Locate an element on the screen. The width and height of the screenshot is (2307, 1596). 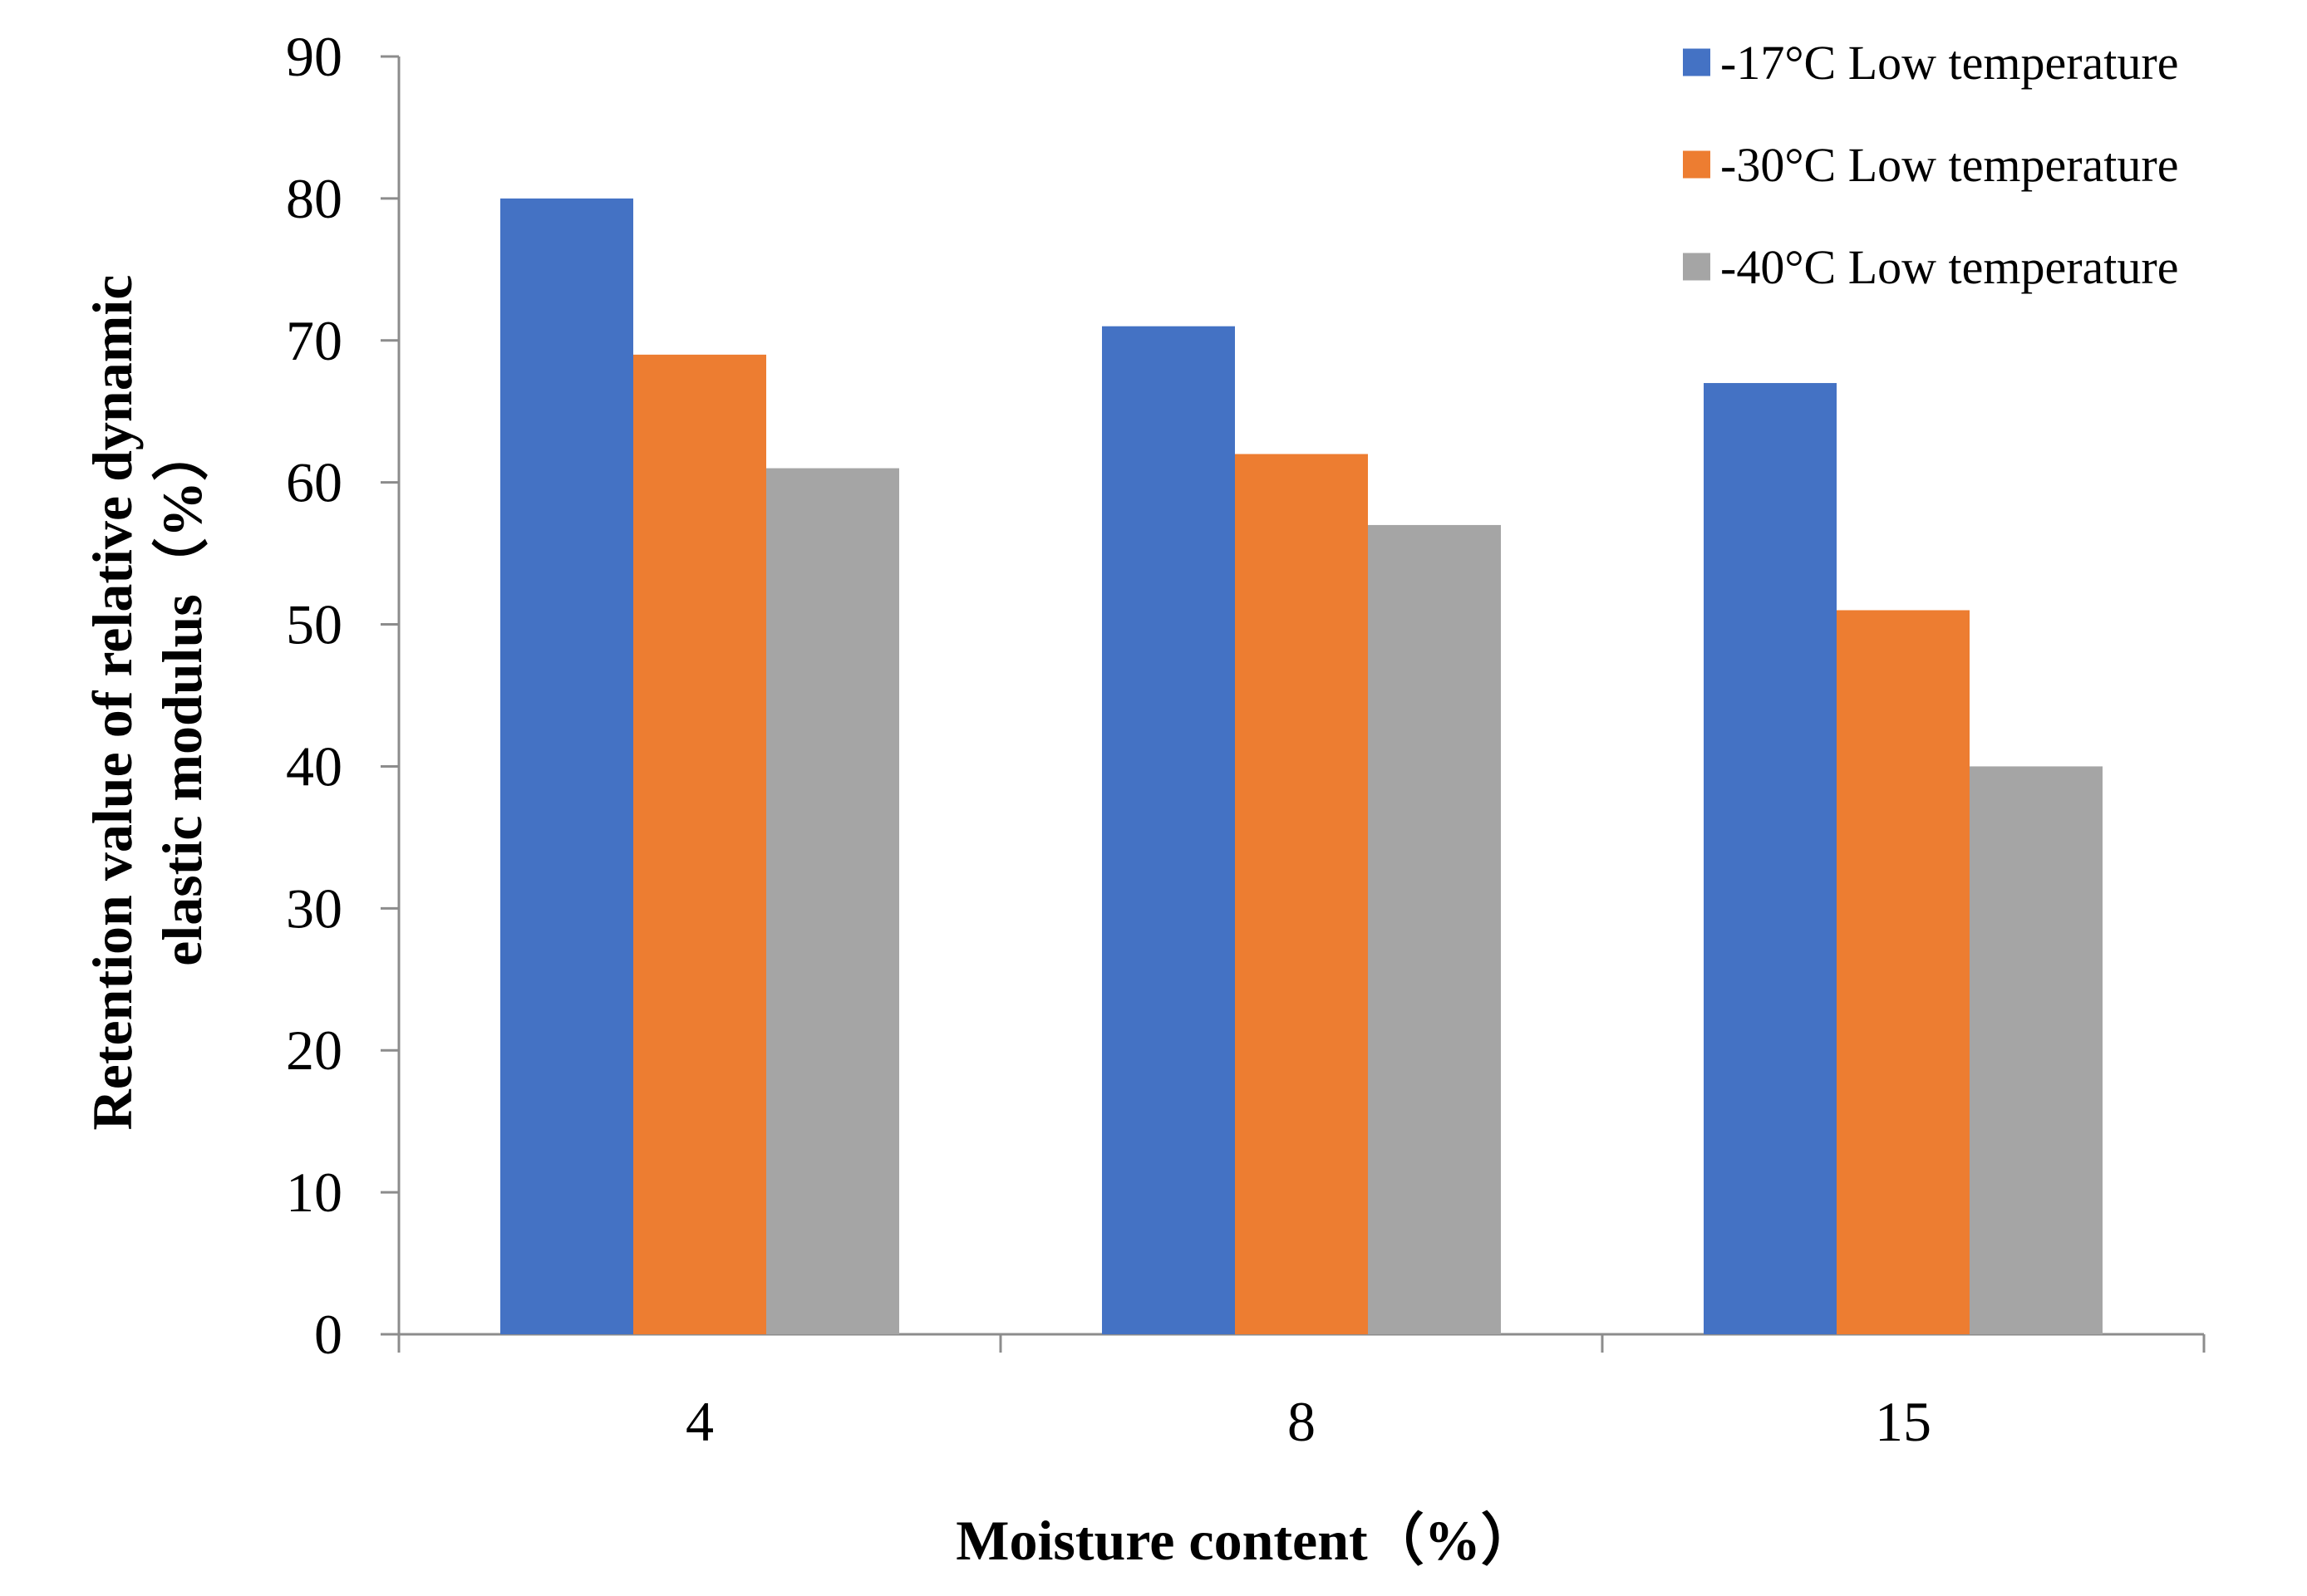
y-tick-label: 10 is located at coordinates (314, 1192).